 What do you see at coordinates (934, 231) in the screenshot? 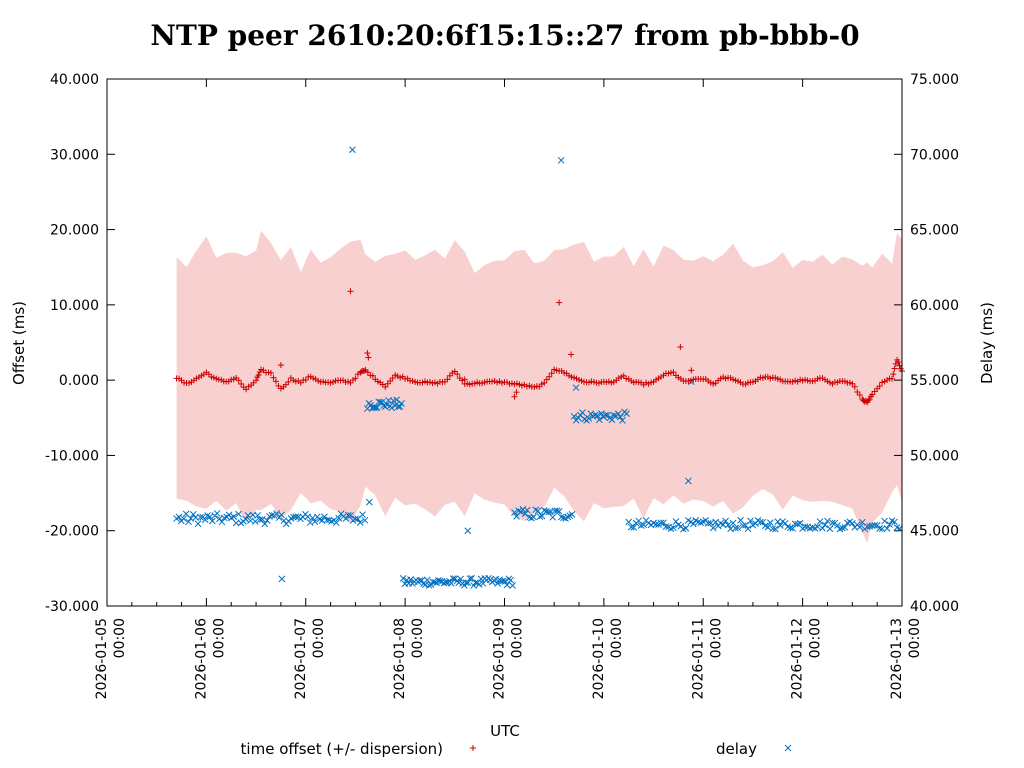
I see `y-right-tick-label: 65.000` at bounding box center [934, 231].